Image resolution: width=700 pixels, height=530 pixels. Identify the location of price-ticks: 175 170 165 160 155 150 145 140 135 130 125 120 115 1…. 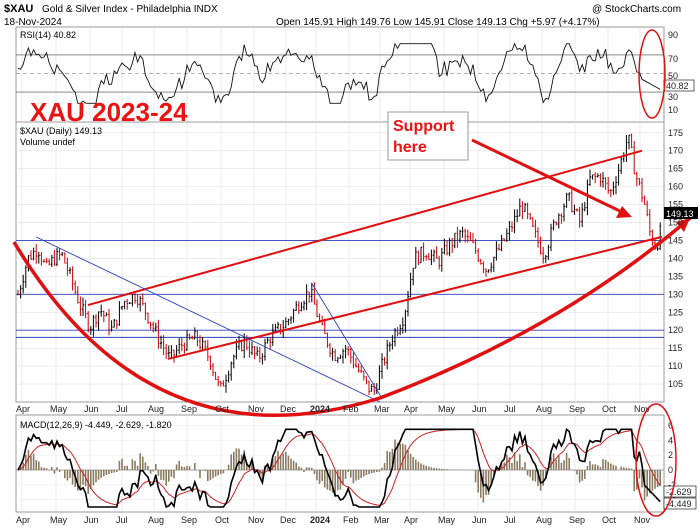
(675, 258).